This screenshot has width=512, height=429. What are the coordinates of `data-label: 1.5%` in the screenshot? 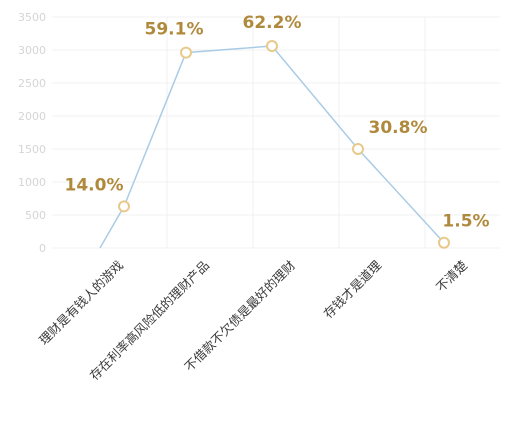 It's located at (465, 222).